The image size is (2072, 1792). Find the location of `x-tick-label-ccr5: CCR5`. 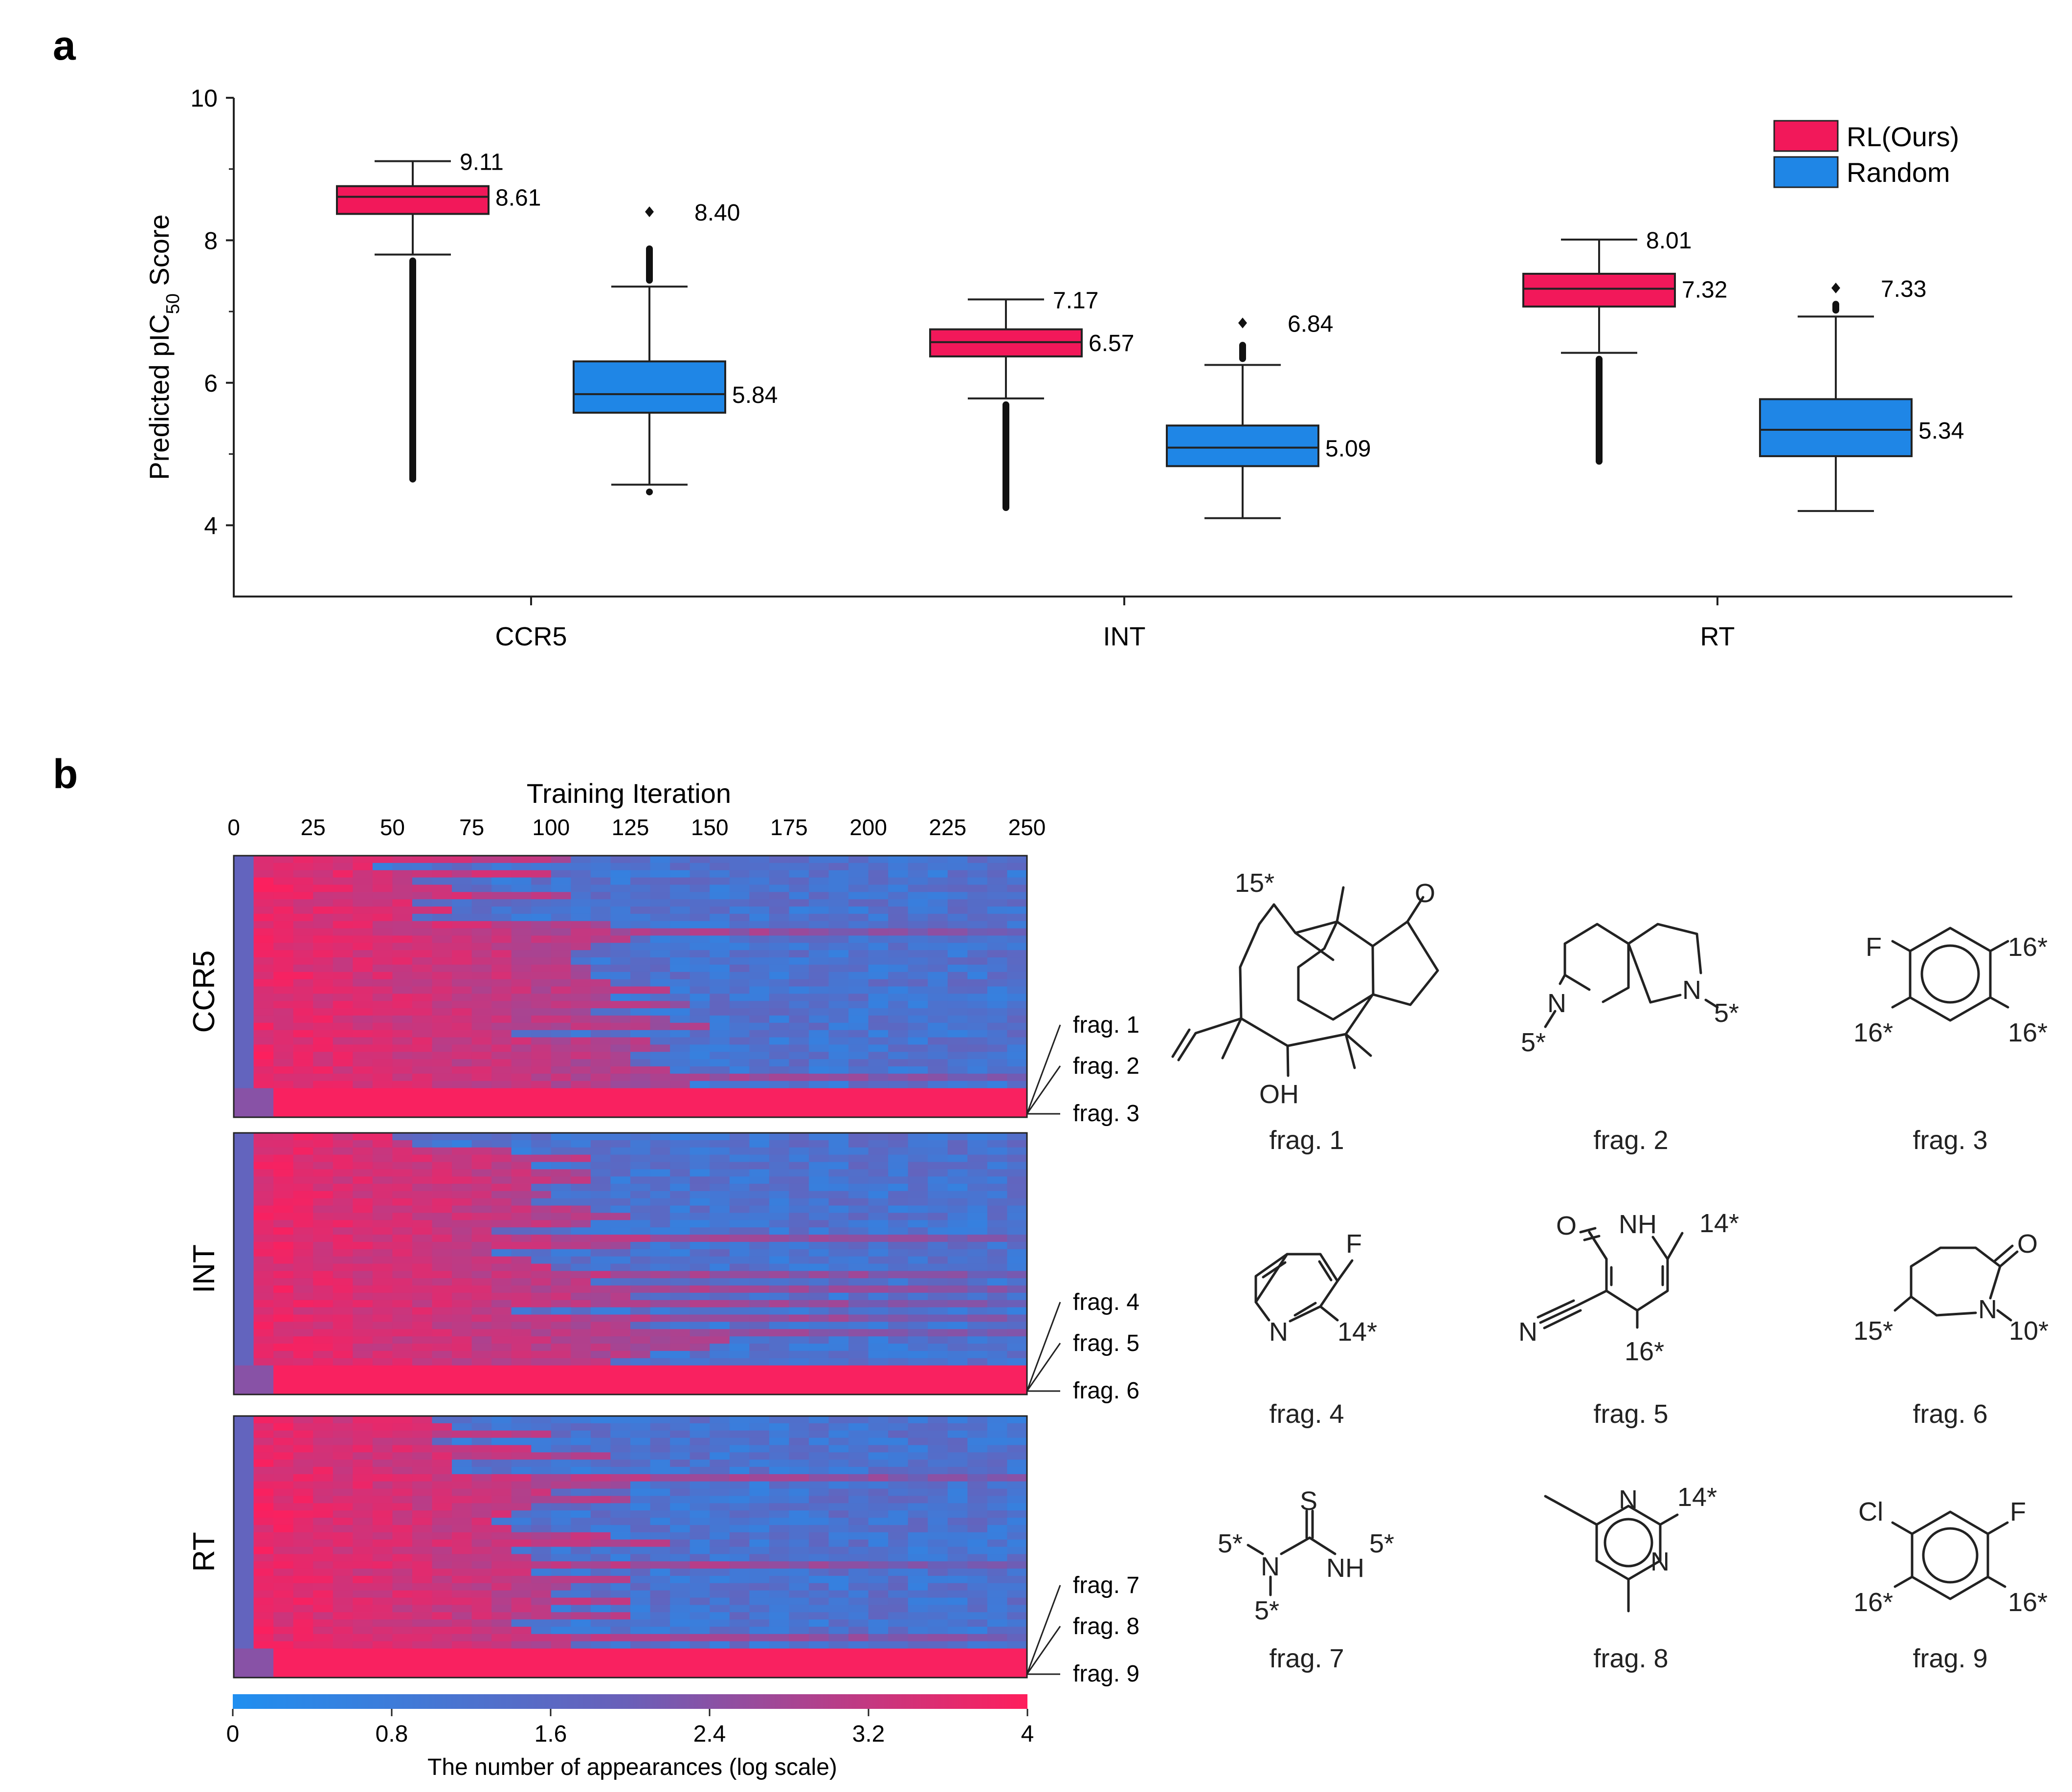

x-tick-label-ccr5: CCR5 is located at coordinates (531, 636).